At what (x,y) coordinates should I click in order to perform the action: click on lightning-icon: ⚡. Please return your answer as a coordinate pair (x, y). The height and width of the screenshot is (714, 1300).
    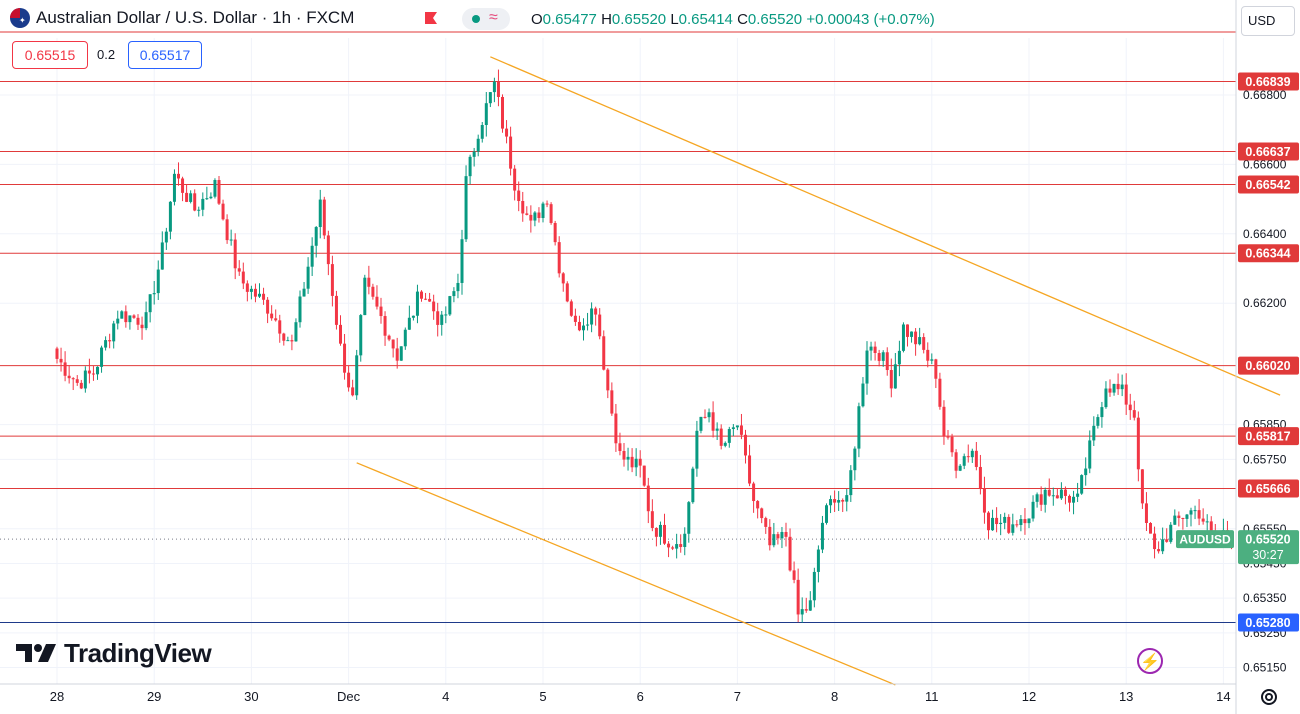
    Looking at the image, I should click on (1150, 661).